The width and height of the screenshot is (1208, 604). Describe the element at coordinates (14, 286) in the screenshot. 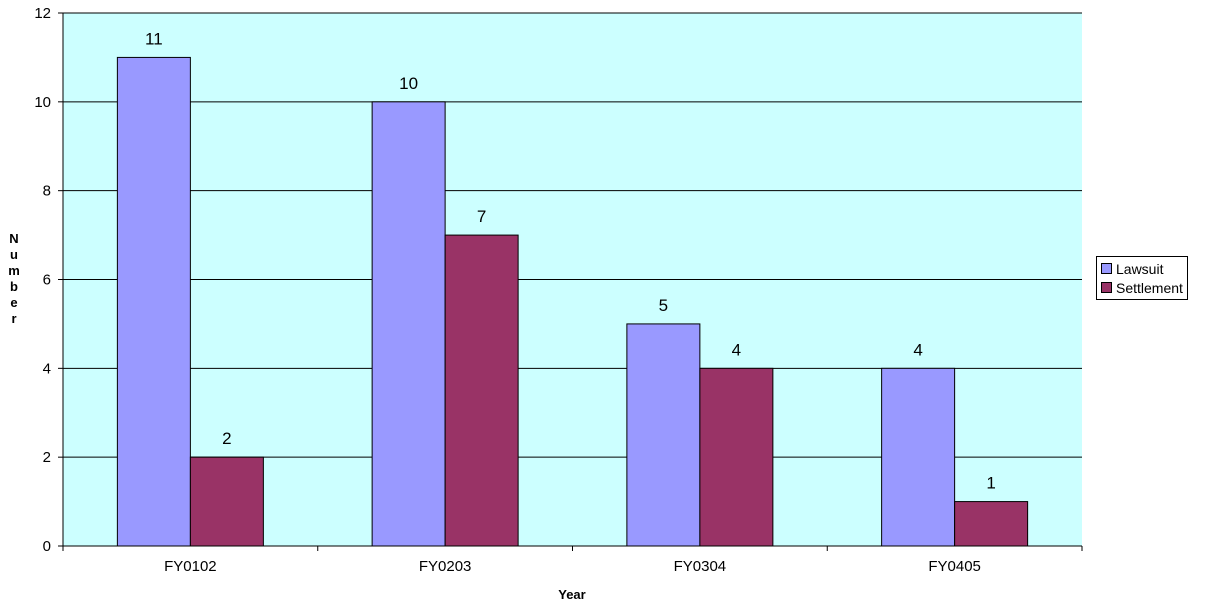

I see `y-axis-title-letter: b` at that location.